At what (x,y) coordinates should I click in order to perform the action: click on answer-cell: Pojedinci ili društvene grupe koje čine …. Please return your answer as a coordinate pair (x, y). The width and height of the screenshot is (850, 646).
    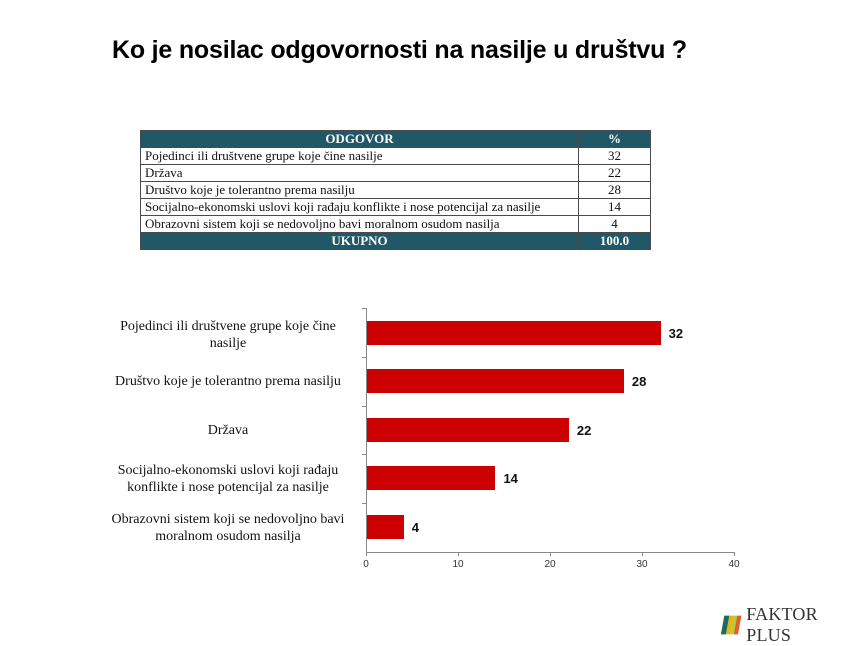
    Looking at the image, I should click on (359, 156).